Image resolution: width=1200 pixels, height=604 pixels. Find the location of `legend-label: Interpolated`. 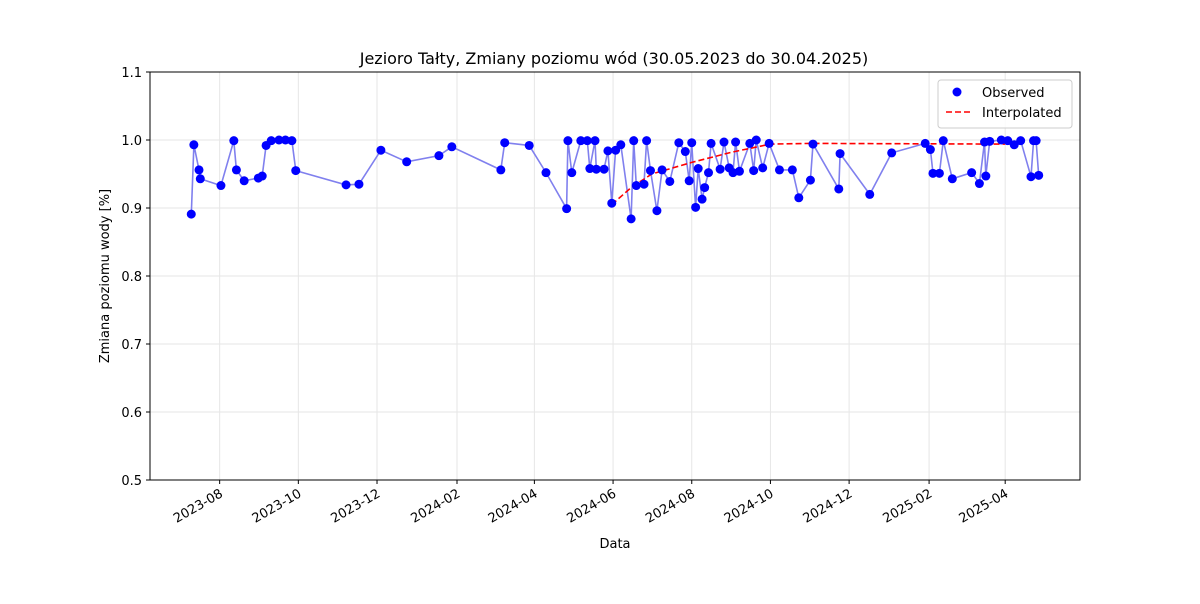

legend-label: Interpolated is located at coordinates (1022, 113).